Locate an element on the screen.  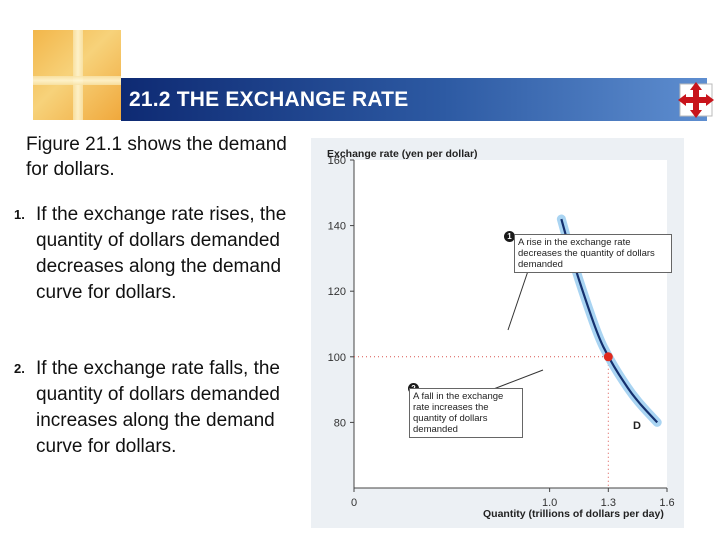
y-tick-label: 80 is located at coordinates (340, 423).